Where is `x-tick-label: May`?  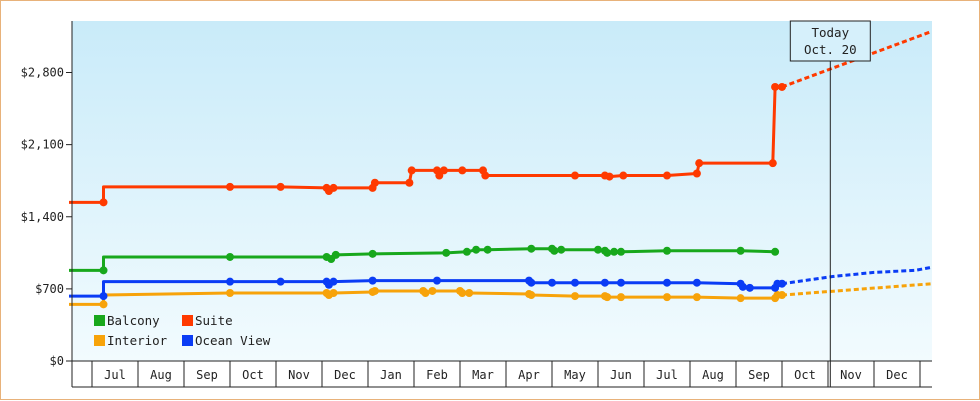 x-tick-label: May is located at coordinates (575, 375).